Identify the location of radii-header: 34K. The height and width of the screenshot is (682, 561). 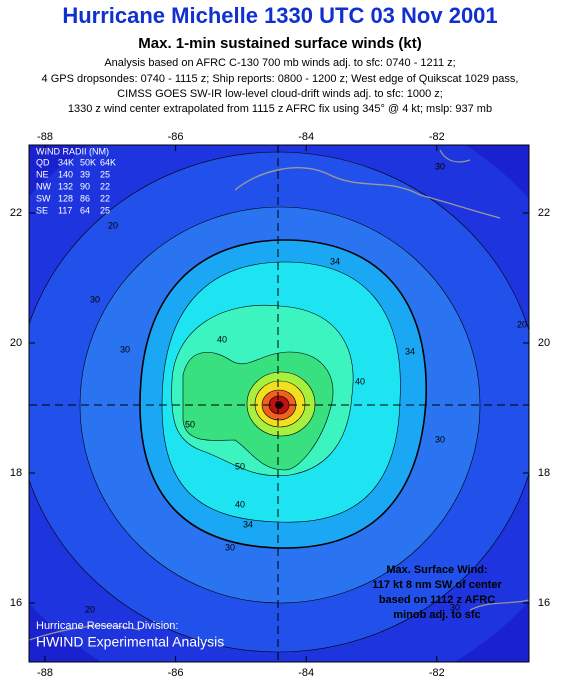
(66, 162).